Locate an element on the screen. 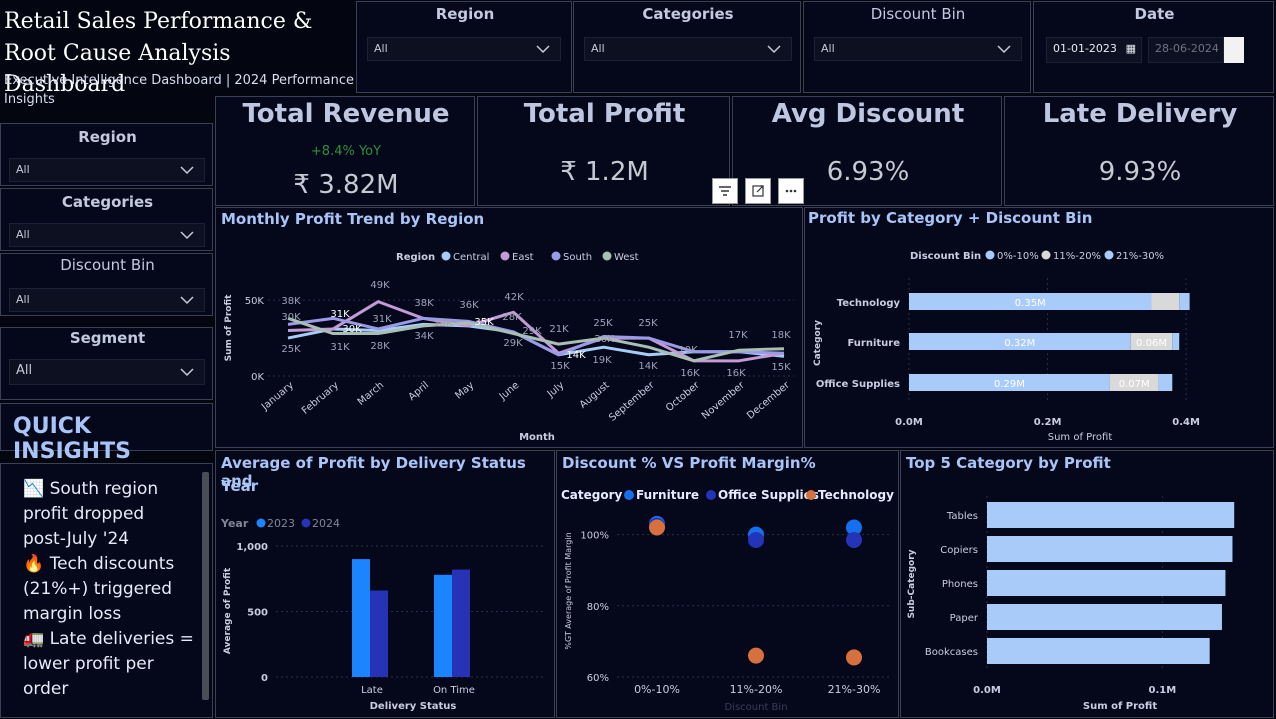 The height and width of the screenshot is (719, 1276). visual-header-toolbar is located at coordinates (759, 191).